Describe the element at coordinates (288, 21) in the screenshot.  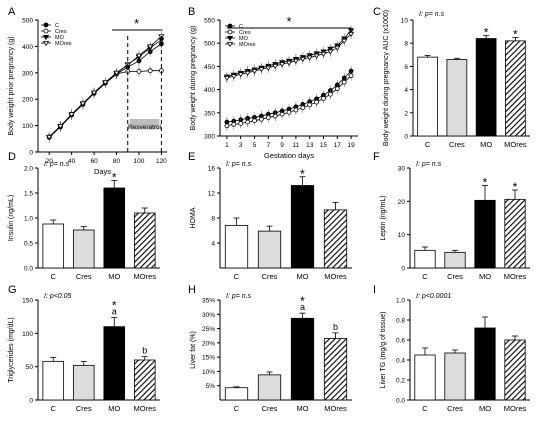
I see `significance-star: *` at that location.